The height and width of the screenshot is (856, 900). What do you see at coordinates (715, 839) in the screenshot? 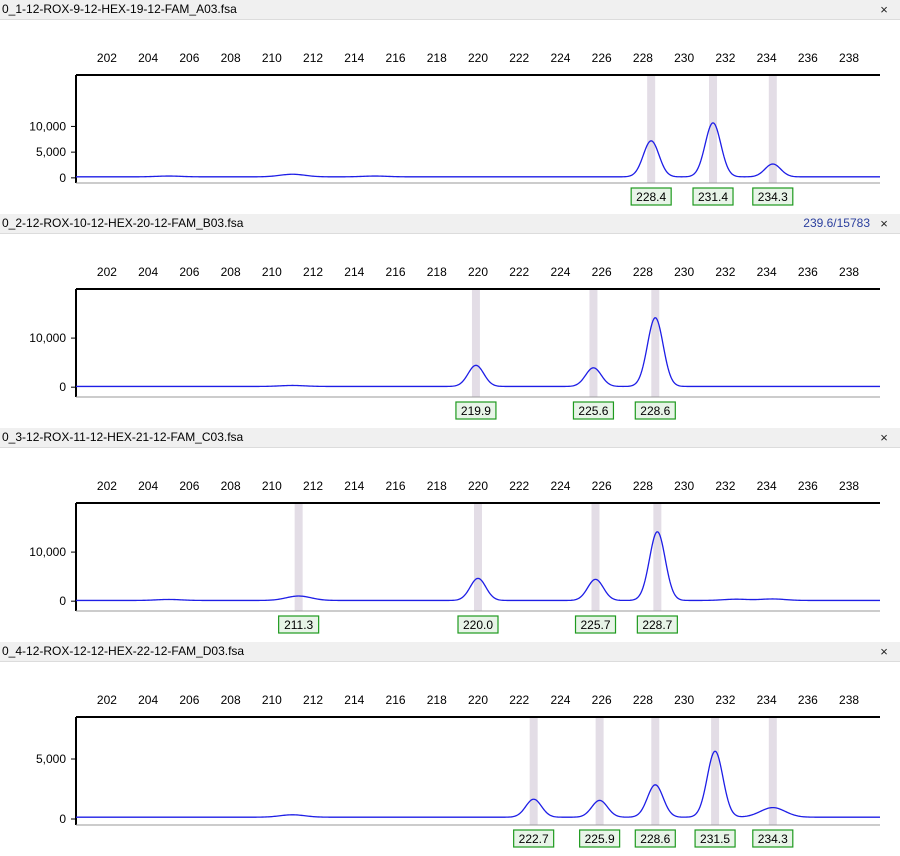
I see `peak-size-label: 231.5` at bounding box center [715, 839].